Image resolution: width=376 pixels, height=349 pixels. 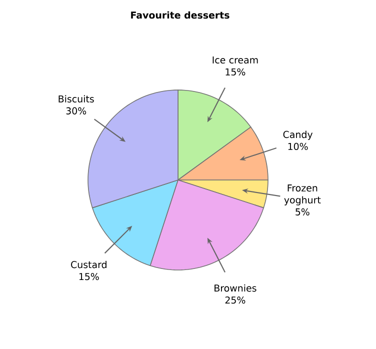 I want to click on chart-title: Favourite desserts, so click(x=180, y=15).